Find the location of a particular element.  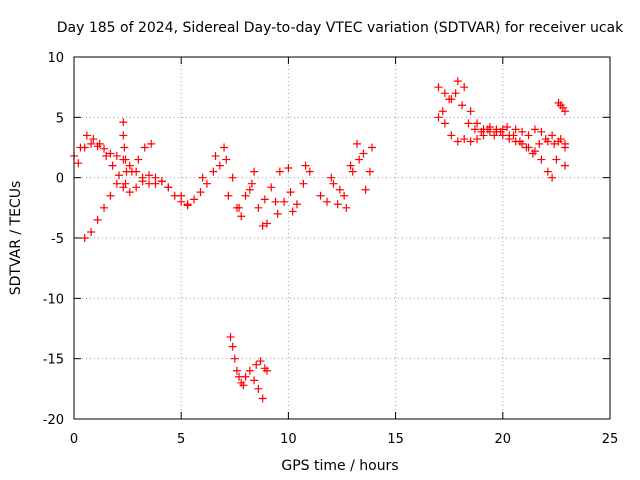

x-tick-label: 25 is located at coordinates (610, 439).